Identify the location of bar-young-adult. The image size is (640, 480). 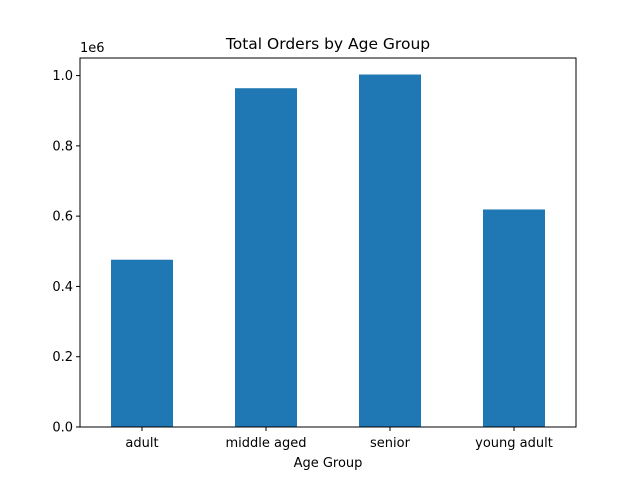
(514, 318).